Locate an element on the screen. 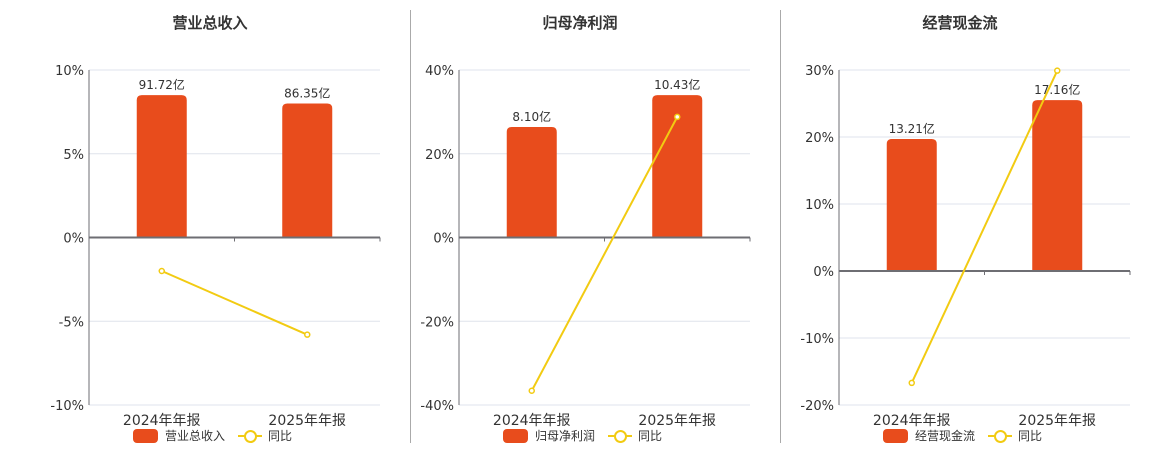 The image size is (1160, 450). bar-value-label: 86.35亿 is located at coordinates (307, 93).